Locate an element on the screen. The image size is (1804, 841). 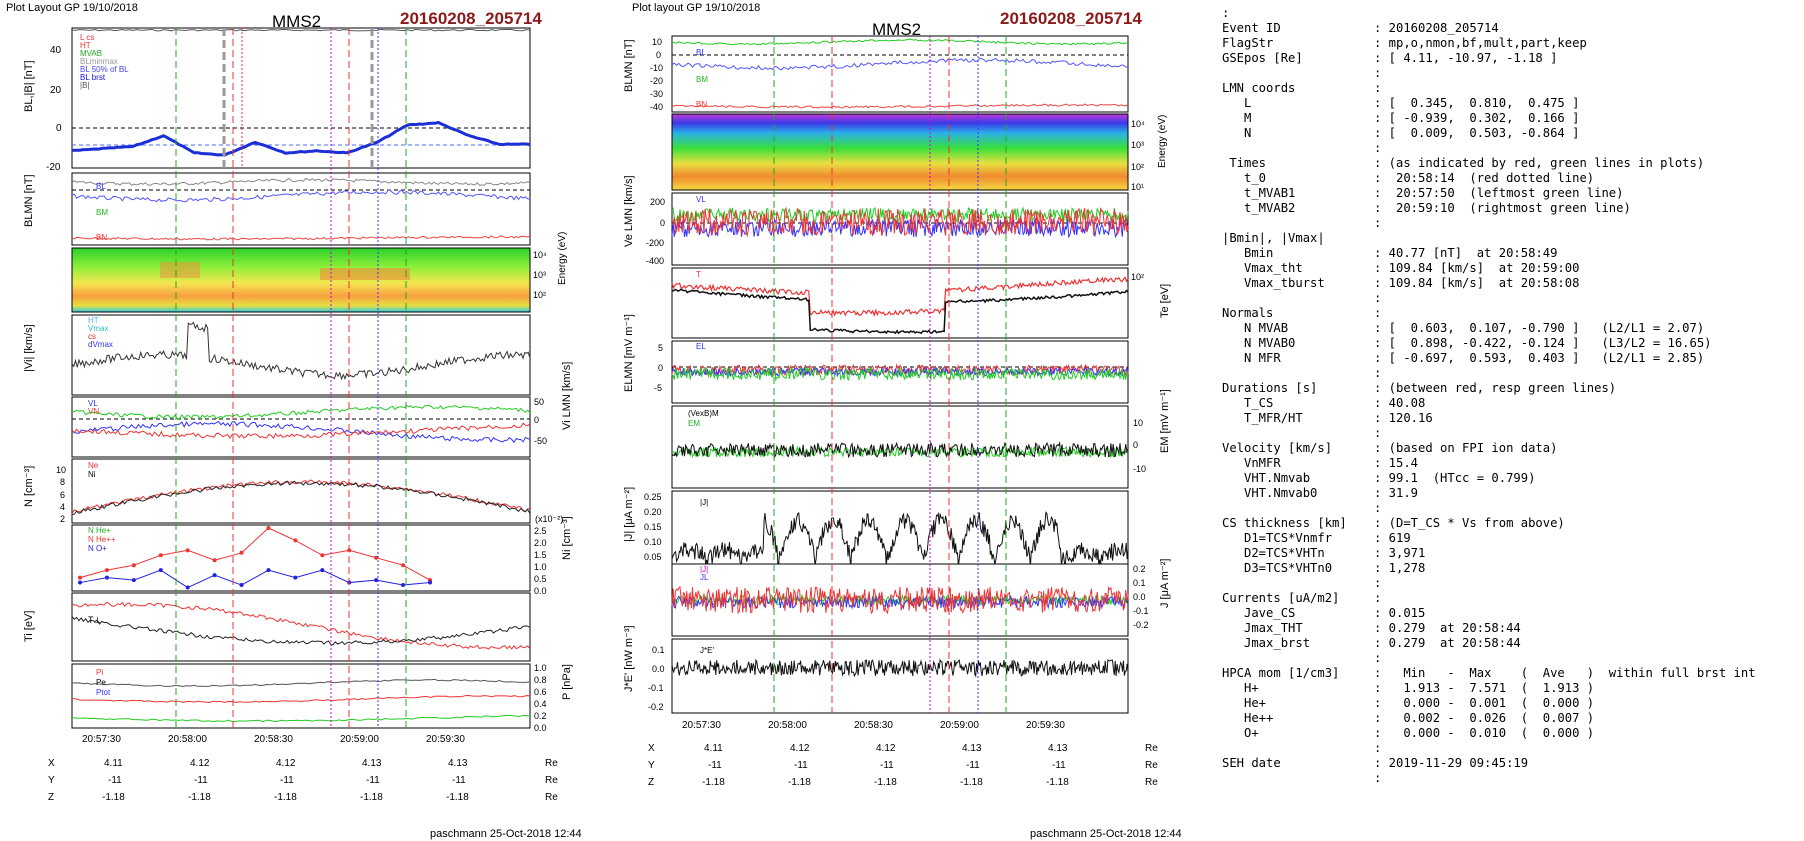
summary-key: FlagStr is located at coordinates (1248, 43).